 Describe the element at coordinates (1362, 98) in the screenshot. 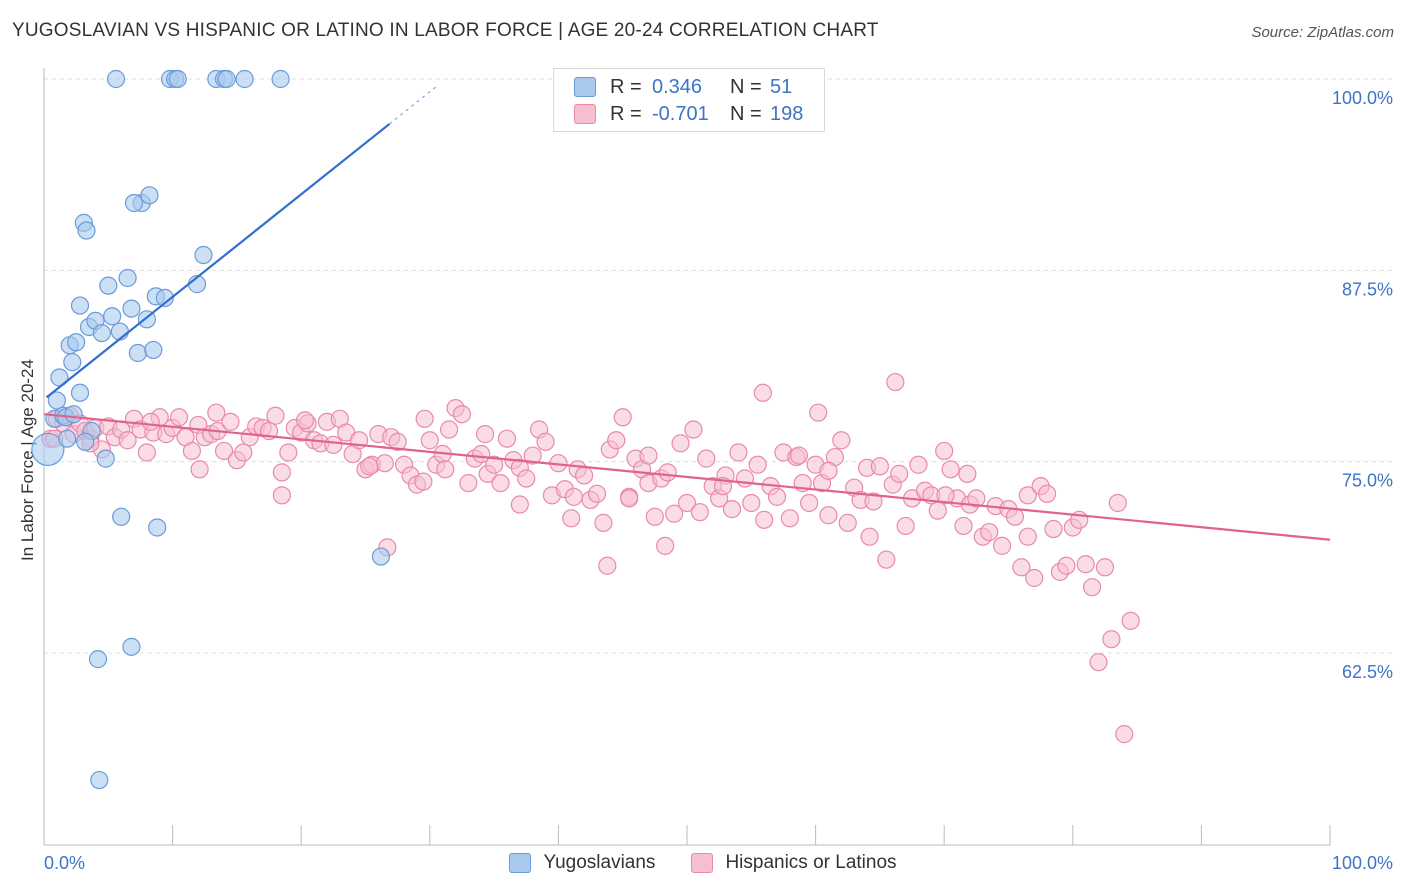

I see `y-tick-label: 100.0%` at that location.